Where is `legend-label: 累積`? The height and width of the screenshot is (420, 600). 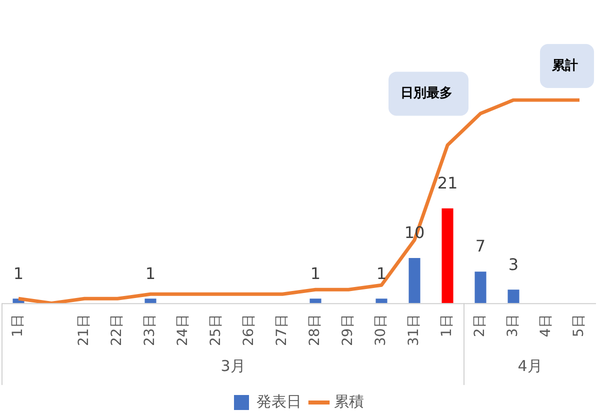
legend-label: 累積 is located at coordinates (349, 401).